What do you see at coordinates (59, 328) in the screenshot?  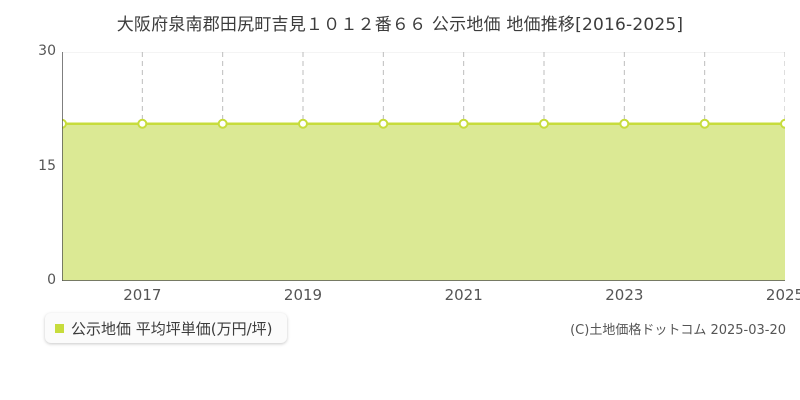 I see `legend-swatch-icon` at bounding box center [59, 328].